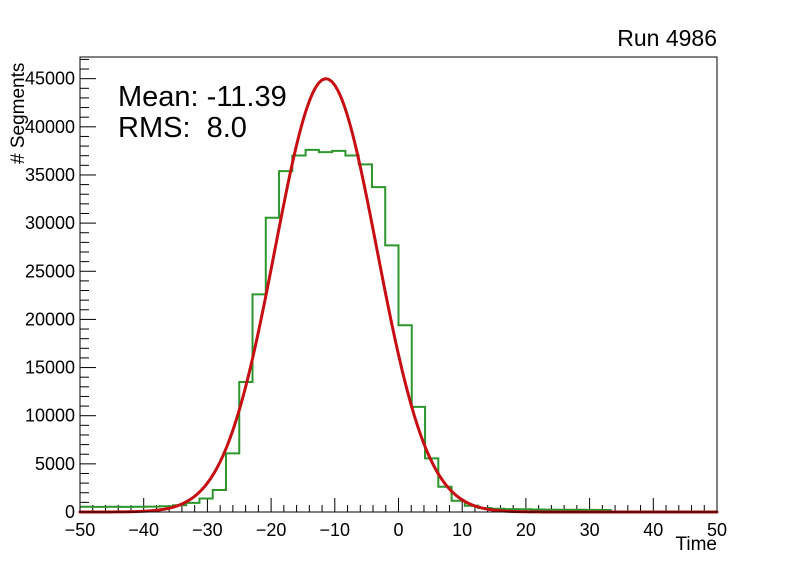  What do you see at coordinates (653, 530) in the screenshot?
I see `x-tick-label: 40` at bounding box center [653, 530].